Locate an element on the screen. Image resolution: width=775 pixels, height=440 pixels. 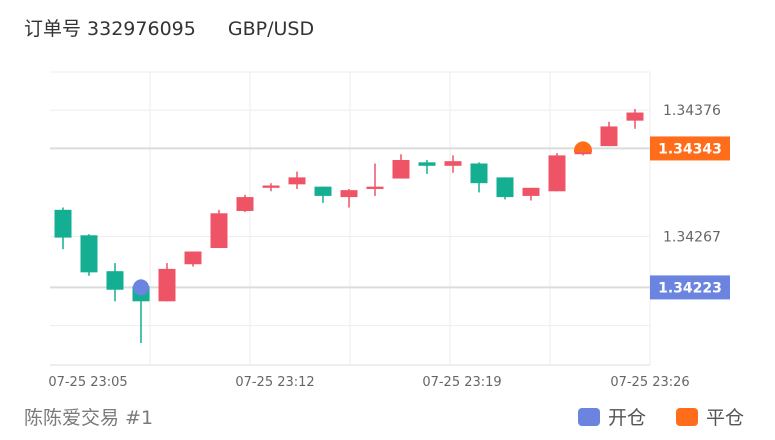
open-price-tag is located at coordinates (690, 287).